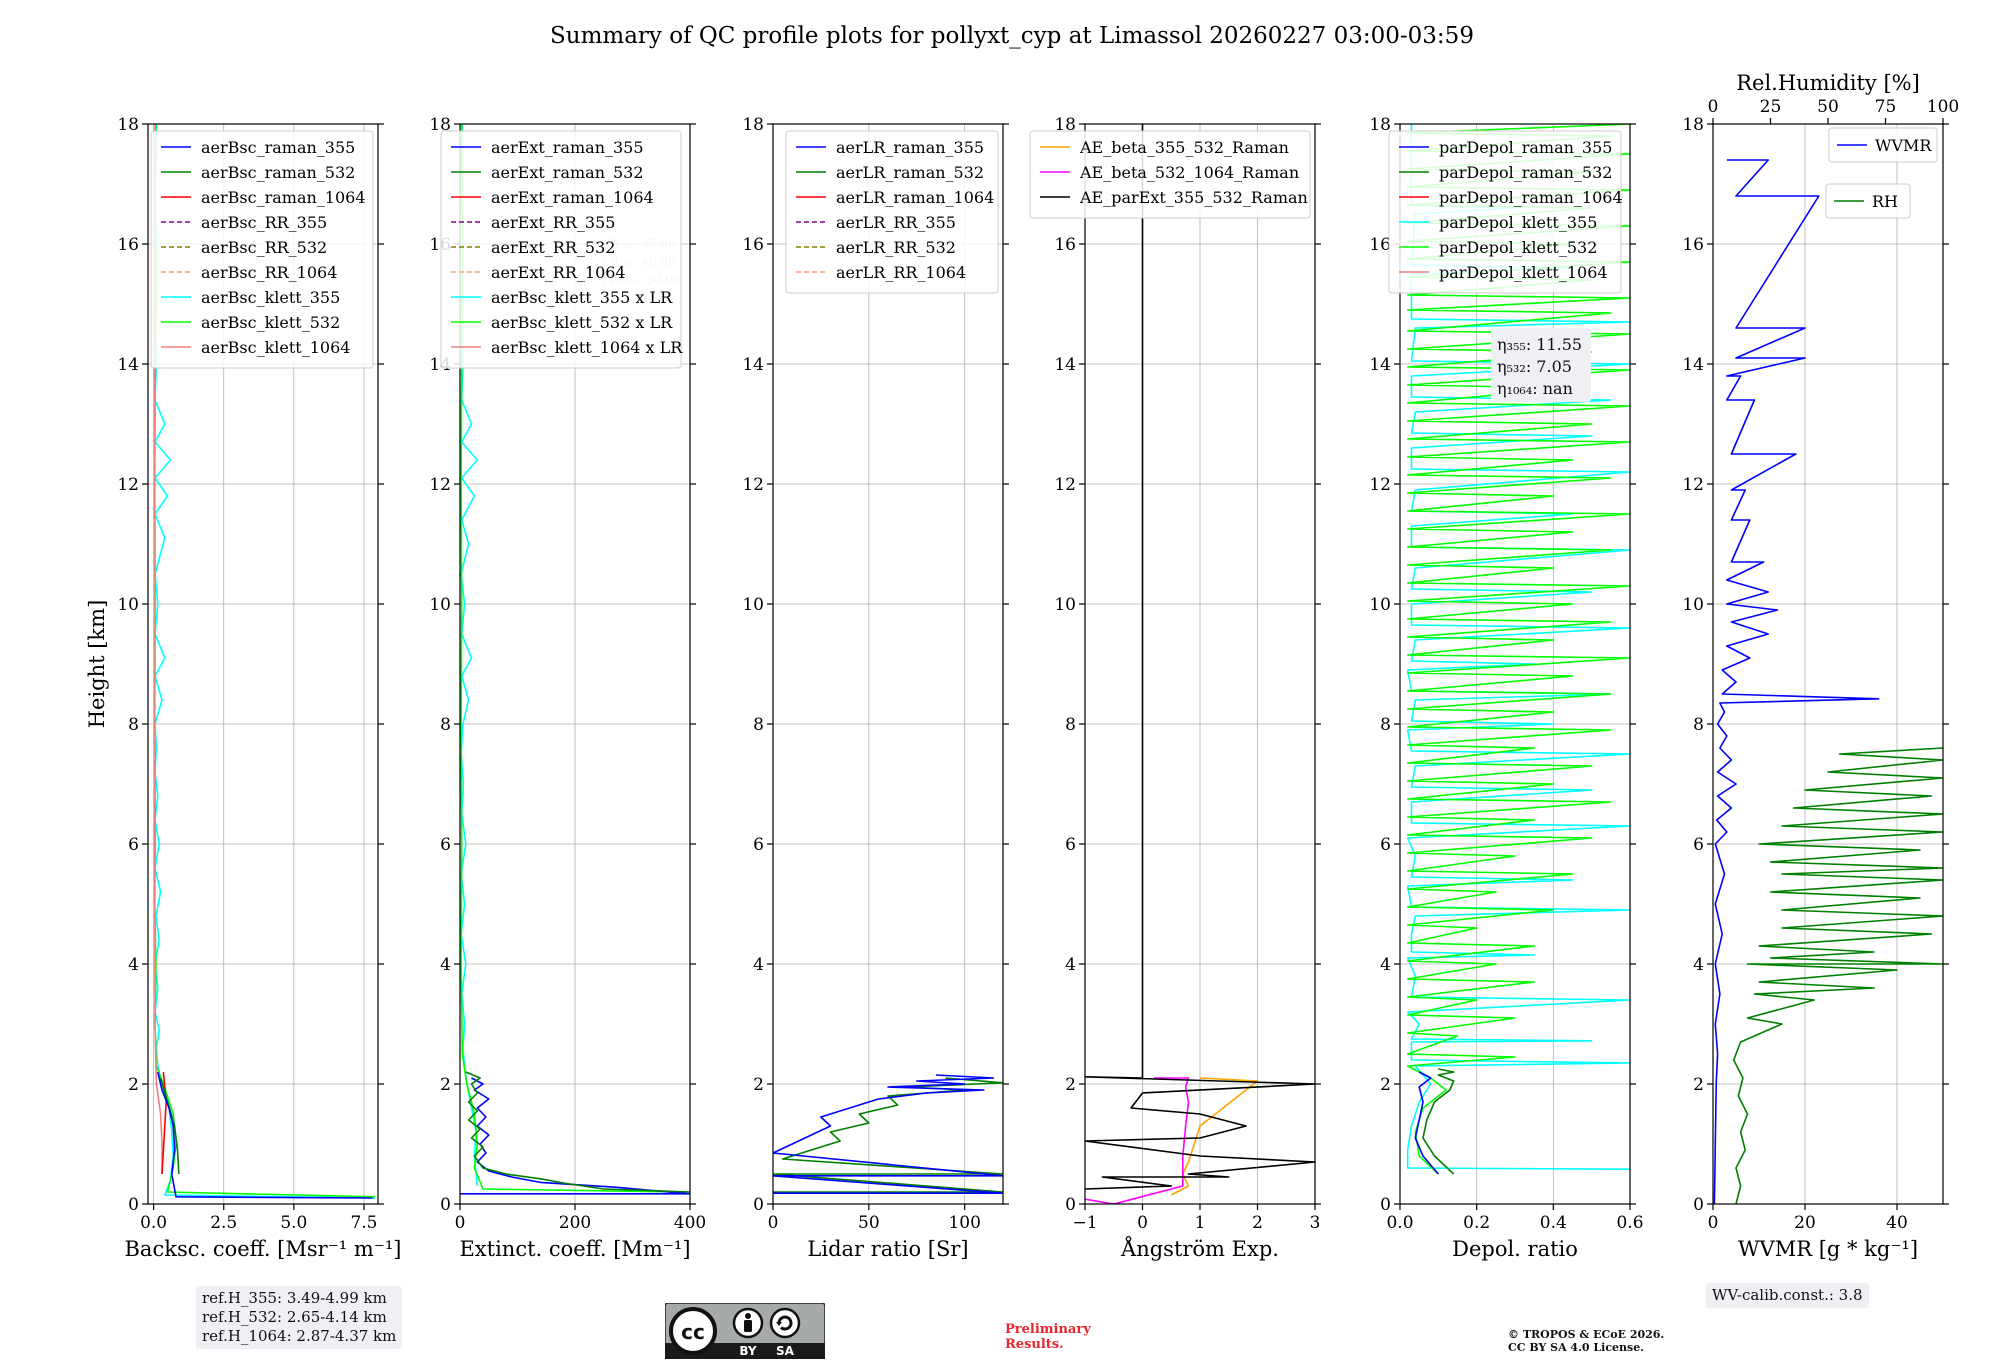 This screenshot has width=2000, height=1360. Describe the element at coordinates (1771, 107) in the screenshot. I see `top-xtick-label: 25` at that location.